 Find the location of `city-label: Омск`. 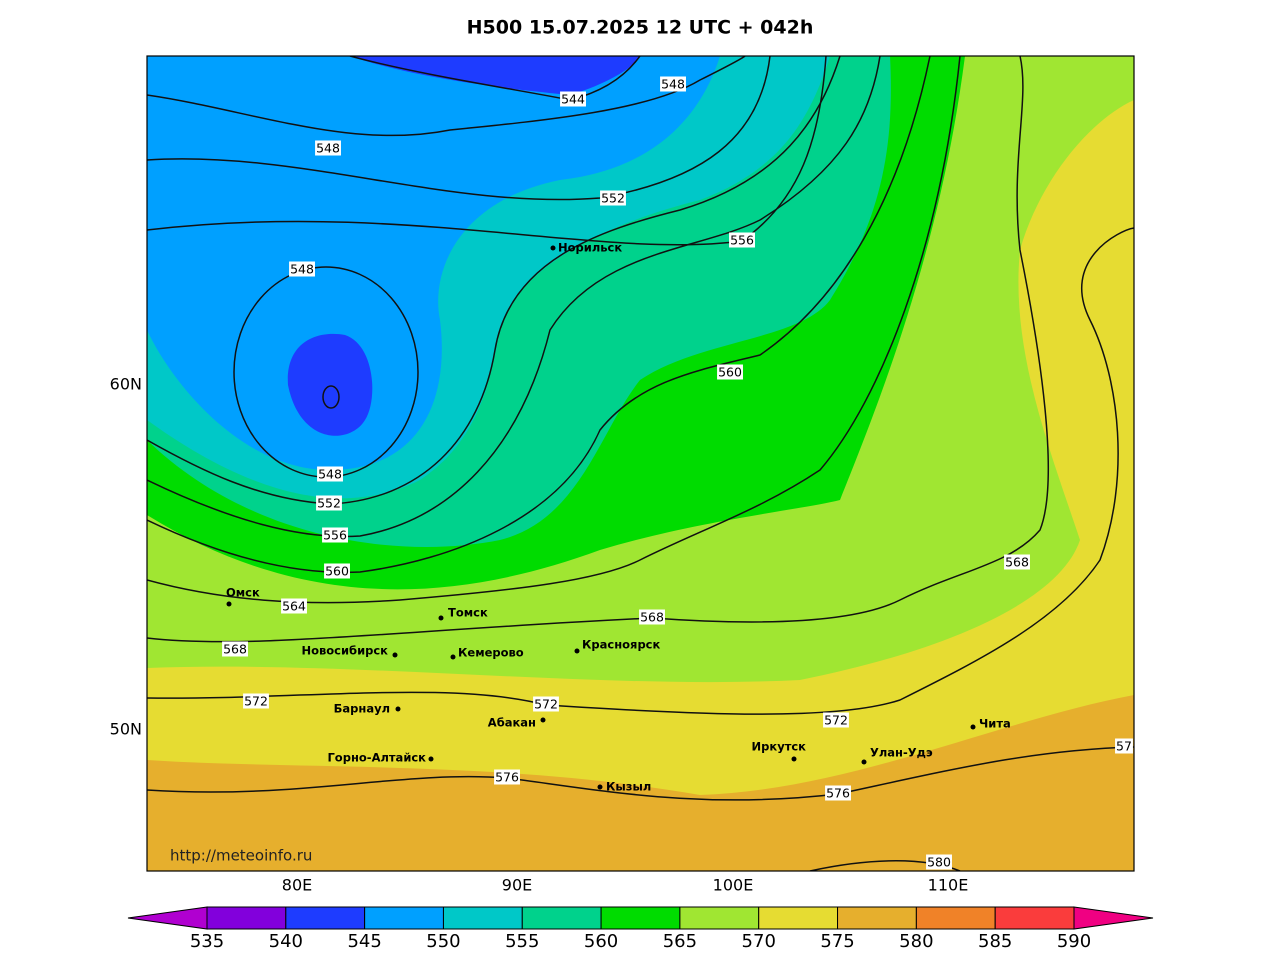

city-label: Омск is located at coordinates (243, 593).